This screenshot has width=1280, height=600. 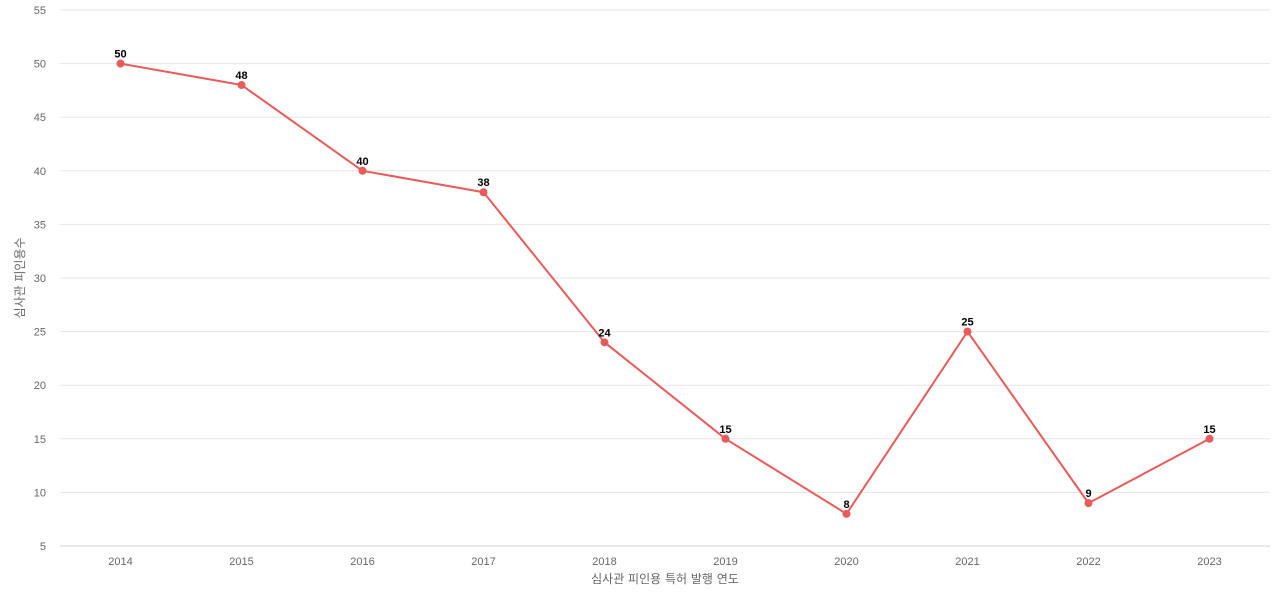 I want to click on y-tick-label: 45, so click(x=40, y=118).